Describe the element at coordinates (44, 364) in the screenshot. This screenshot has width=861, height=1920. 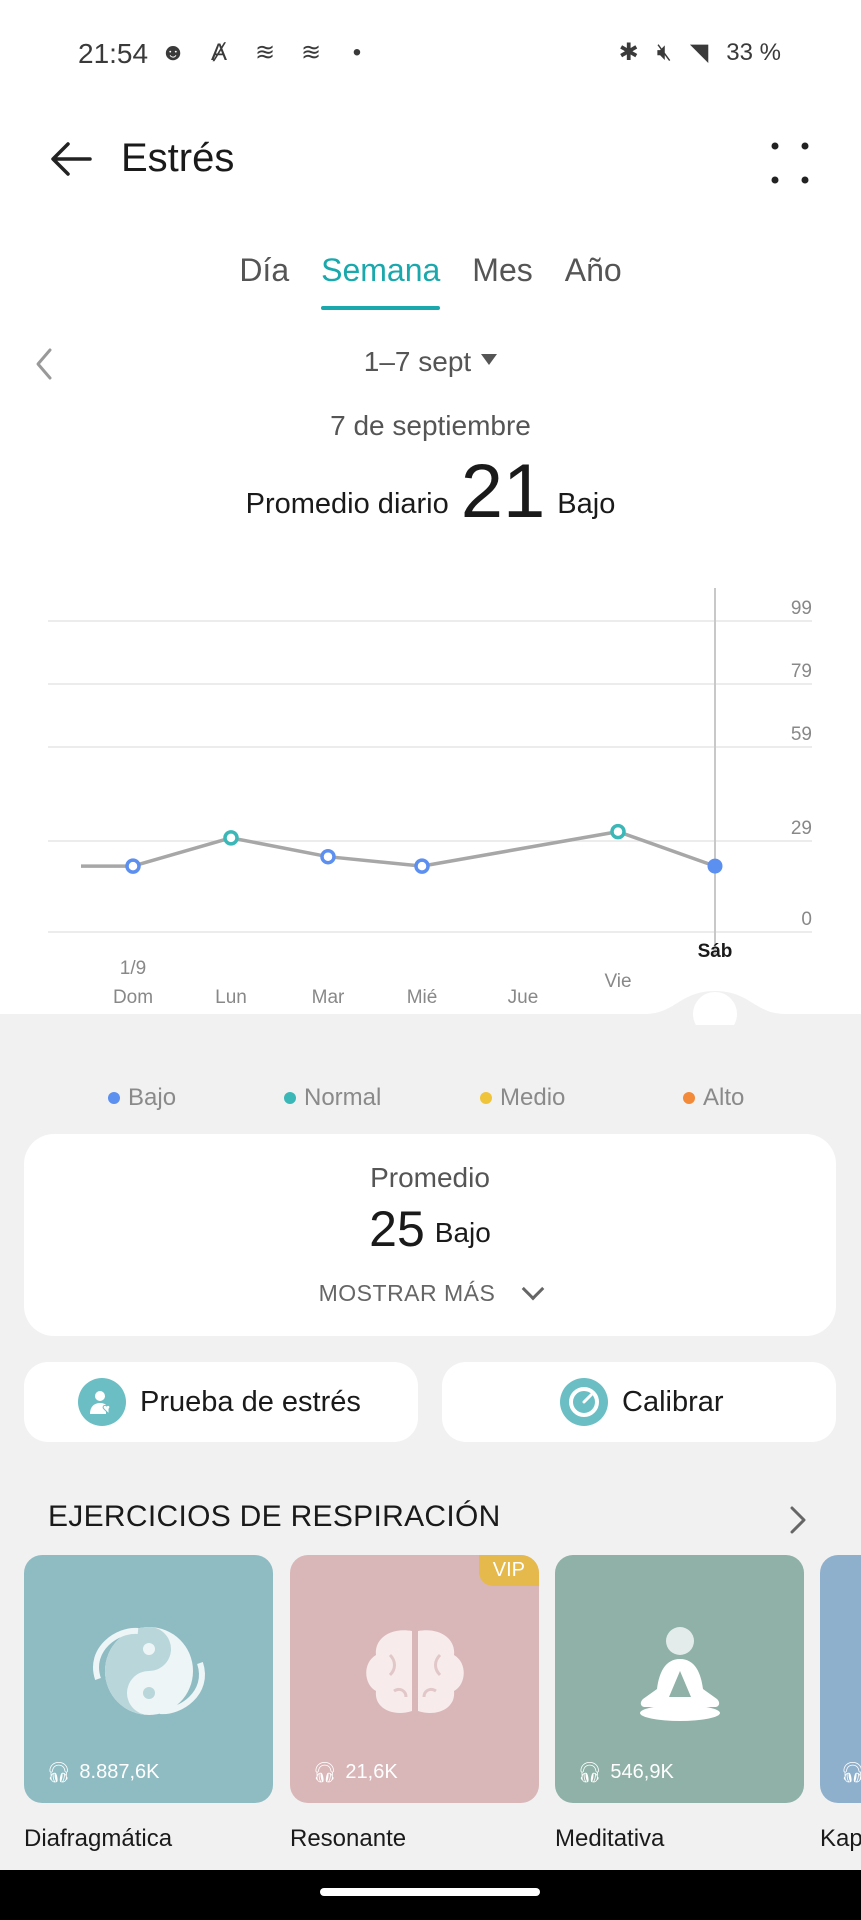
I see `chevron-left-icon` at that location.